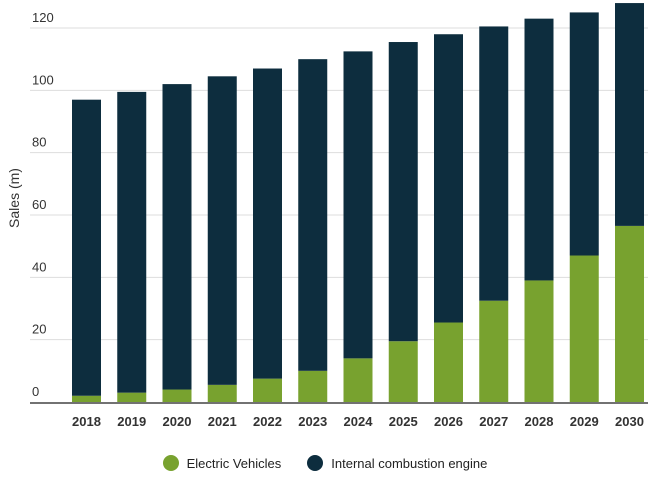 The width and height of the screenshot is (650, 486). Describe the element at coordinates (86, 247) in the screenshot. I see `bar-ice-2018` at that location.